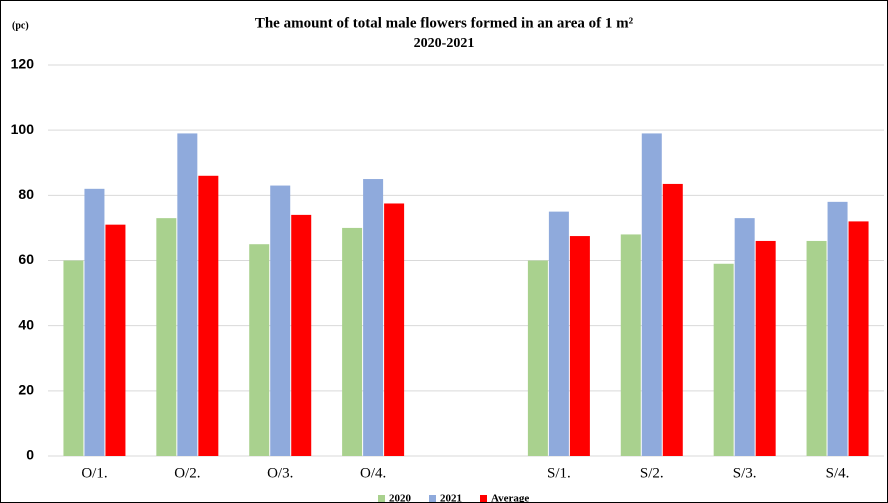 The height and width of the screenshot is (503, 888). I want to click on legend-label: 2020, so click(400, 498).